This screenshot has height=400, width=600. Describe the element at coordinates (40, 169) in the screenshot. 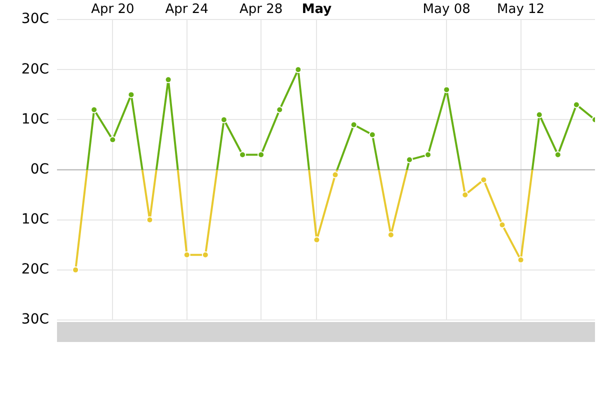

I see `y-tick-label: 0C` at that location.